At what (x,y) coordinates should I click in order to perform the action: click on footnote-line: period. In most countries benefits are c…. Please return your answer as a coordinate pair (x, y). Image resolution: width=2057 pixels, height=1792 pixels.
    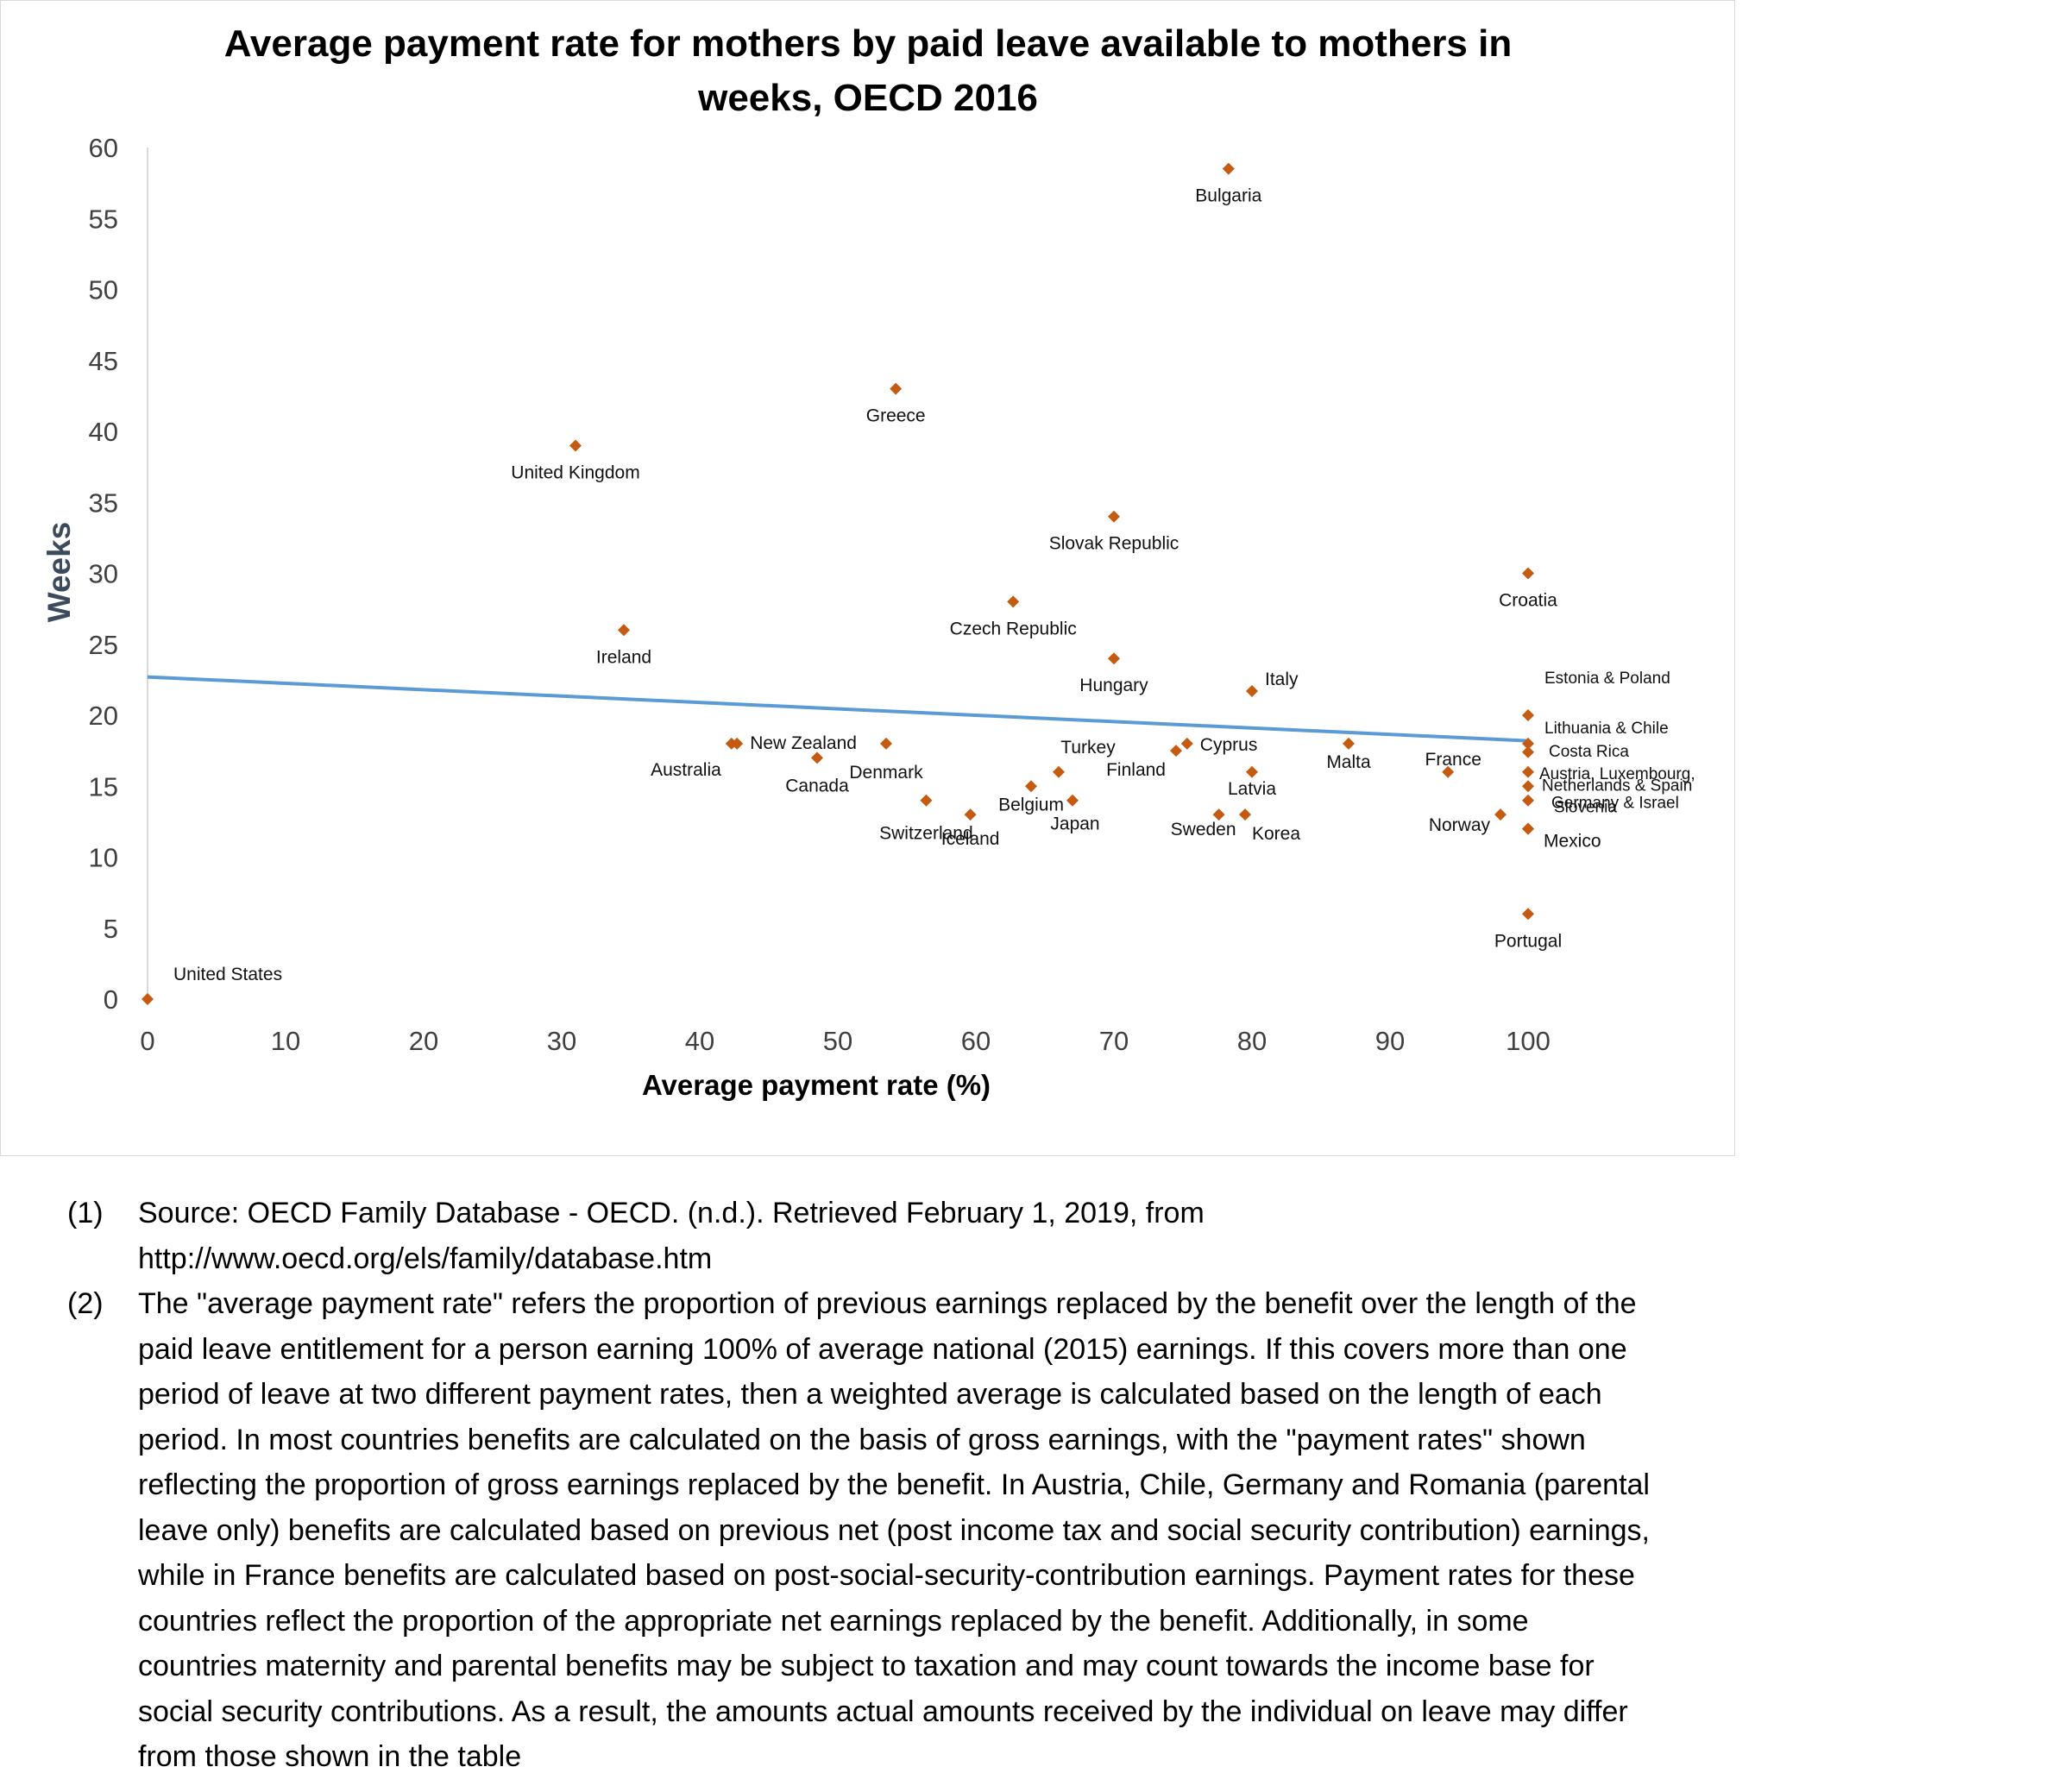
    Looking at the image, I should click on (862, 1439).